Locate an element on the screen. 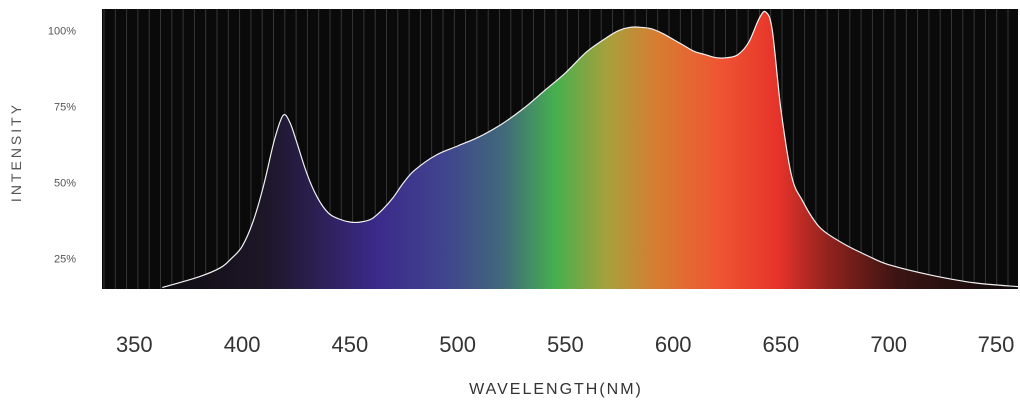  x-tick-label: 350 is located at coordinates (134, 344).